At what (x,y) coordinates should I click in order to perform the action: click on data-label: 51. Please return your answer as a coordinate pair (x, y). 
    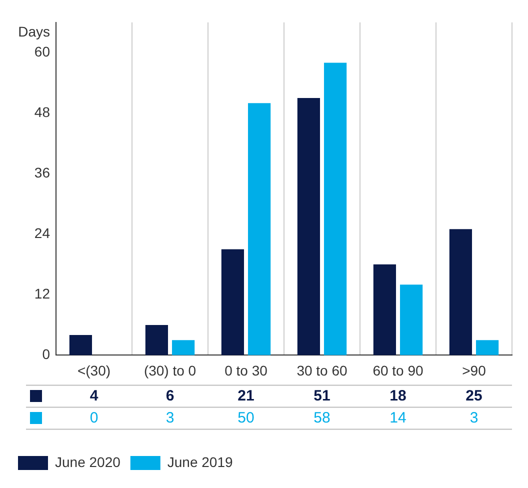
    Looking at the image, I should click on (322, 395).